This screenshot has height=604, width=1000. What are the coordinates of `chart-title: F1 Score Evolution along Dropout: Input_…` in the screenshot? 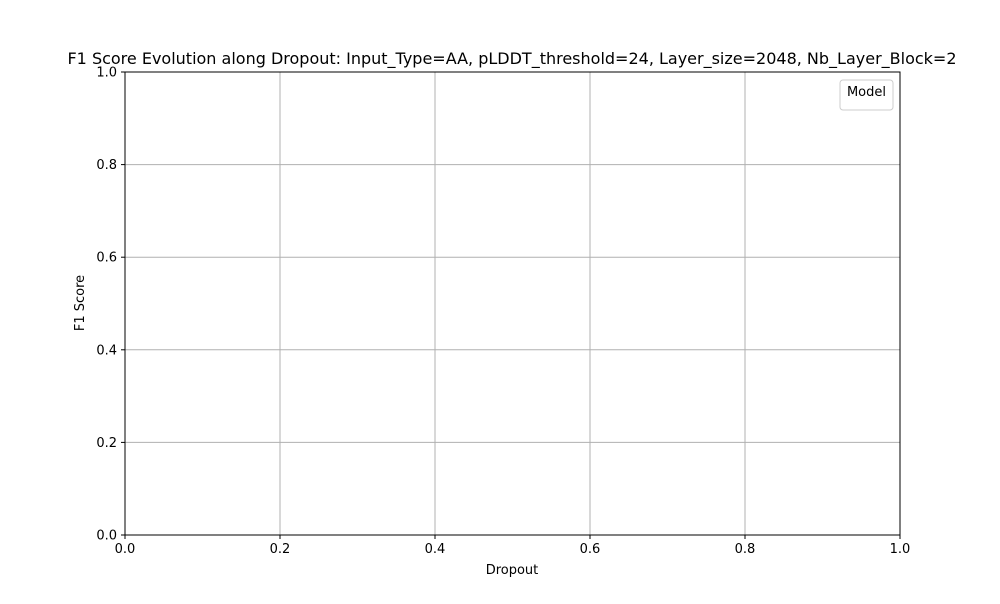 It's located at (511, 59).